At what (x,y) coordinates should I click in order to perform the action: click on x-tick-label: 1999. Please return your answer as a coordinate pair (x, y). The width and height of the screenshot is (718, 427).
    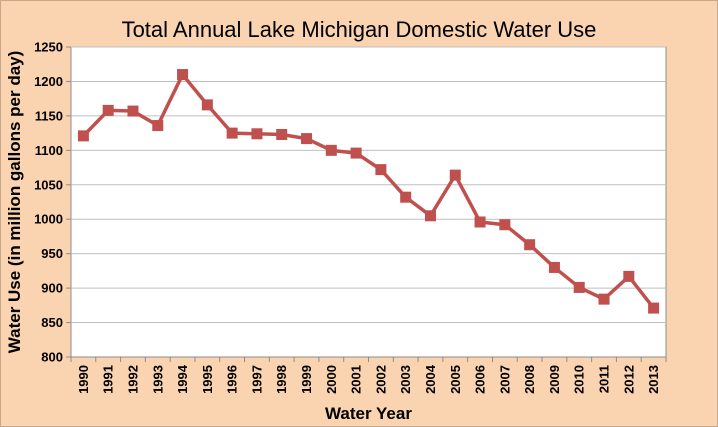
    Looking at the image, I should click on (306, 379).